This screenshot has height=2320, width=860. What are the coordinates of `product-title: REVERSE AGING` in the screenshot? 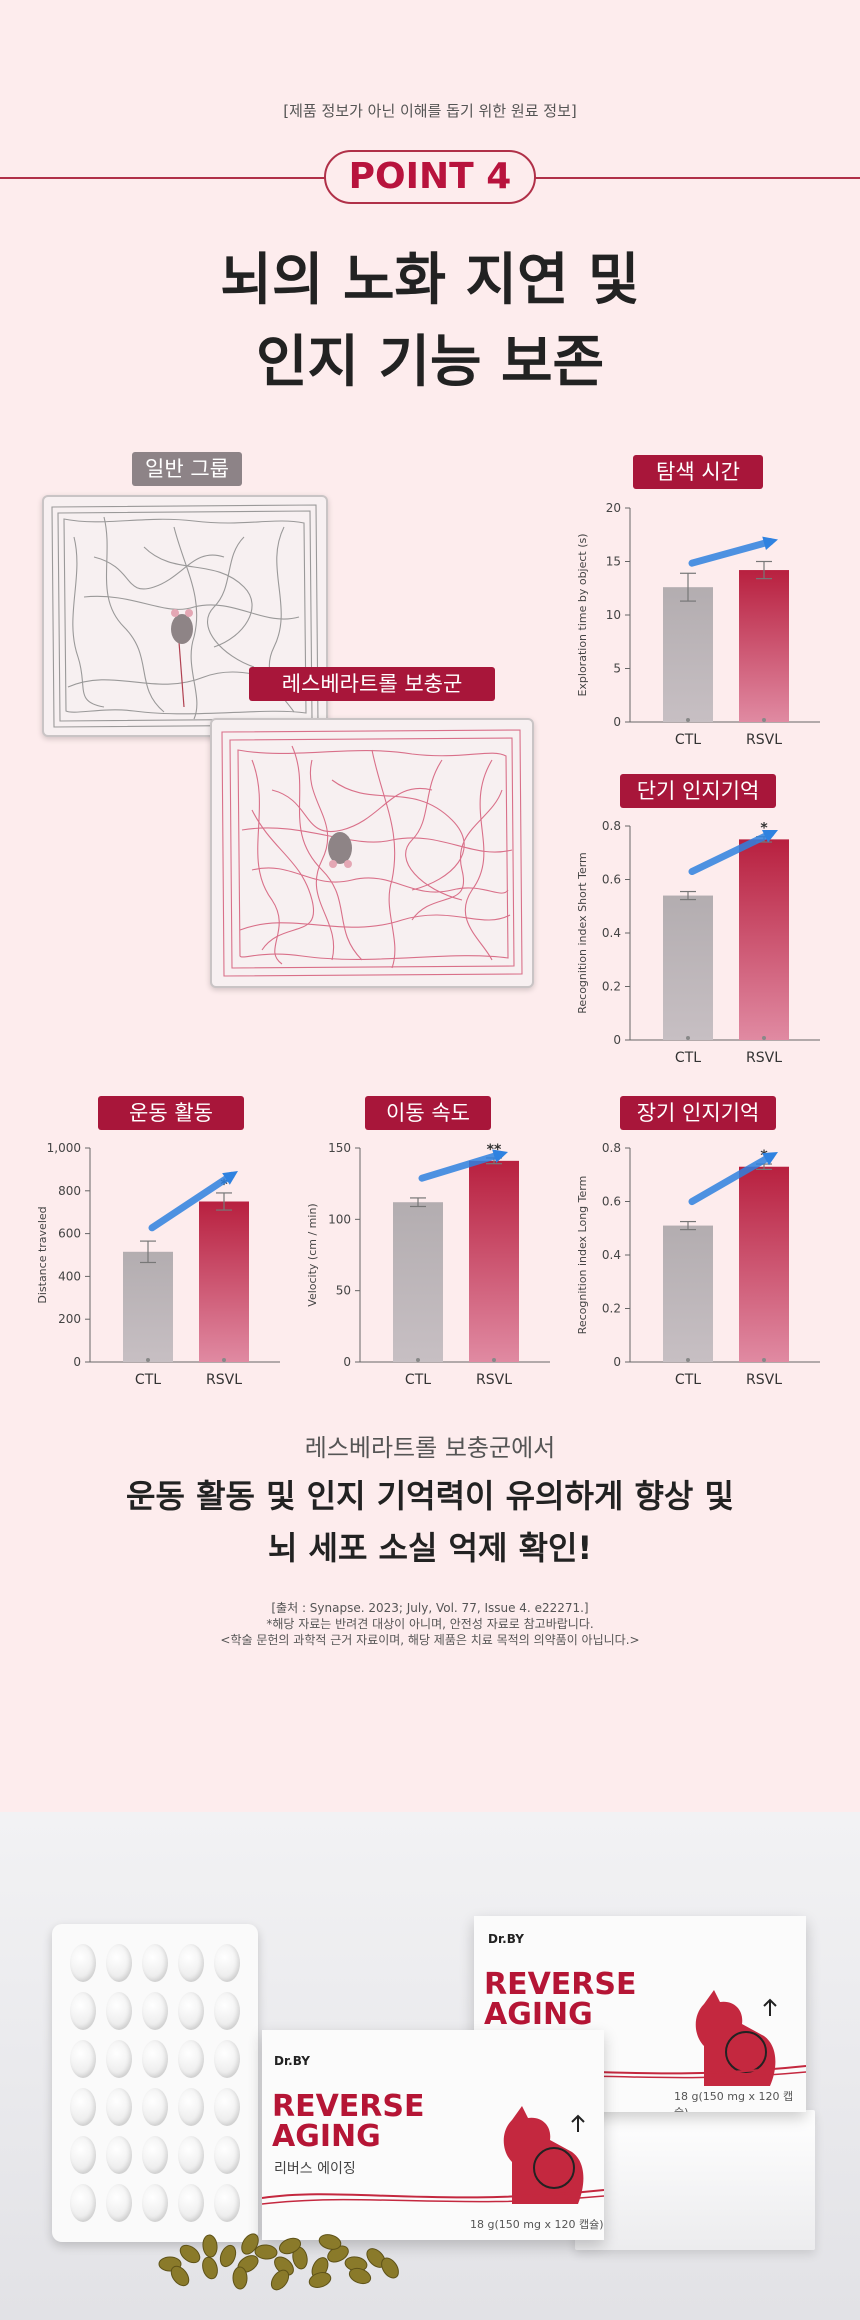 It's located at (560, 2000).